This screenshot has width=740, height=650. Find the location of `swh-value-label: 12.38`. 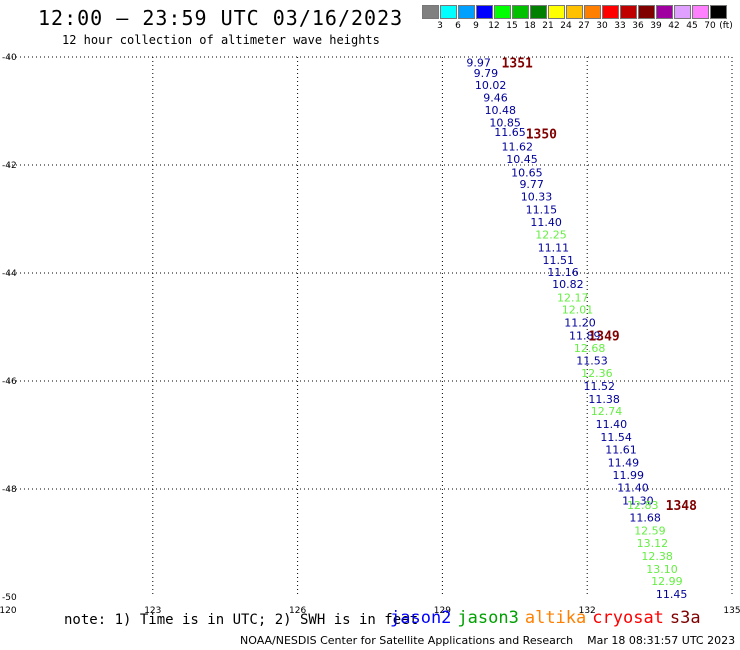

swh-value-label: 12.38 is located at coordinates (657, 556).